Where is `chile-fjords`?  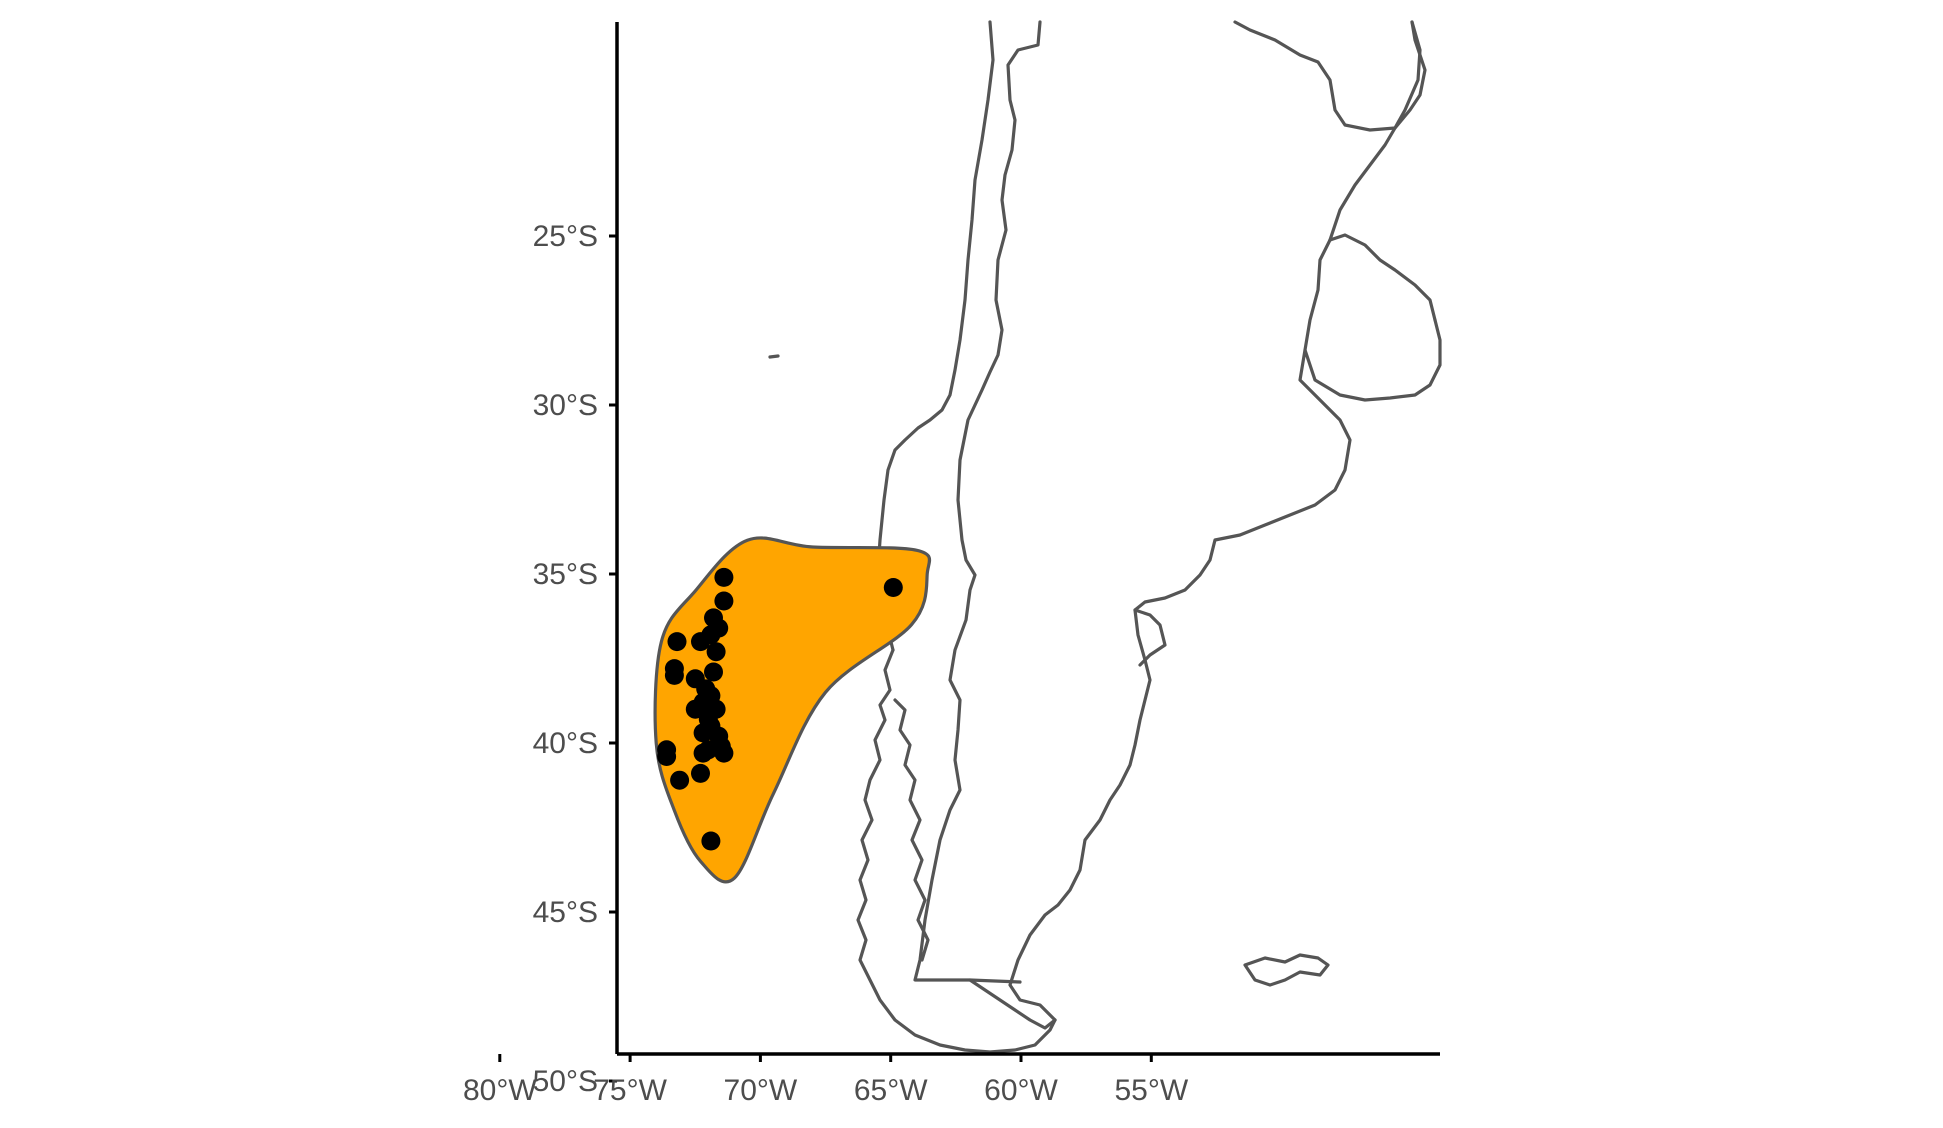 chile-fjords is located at coordinates (956, 851).